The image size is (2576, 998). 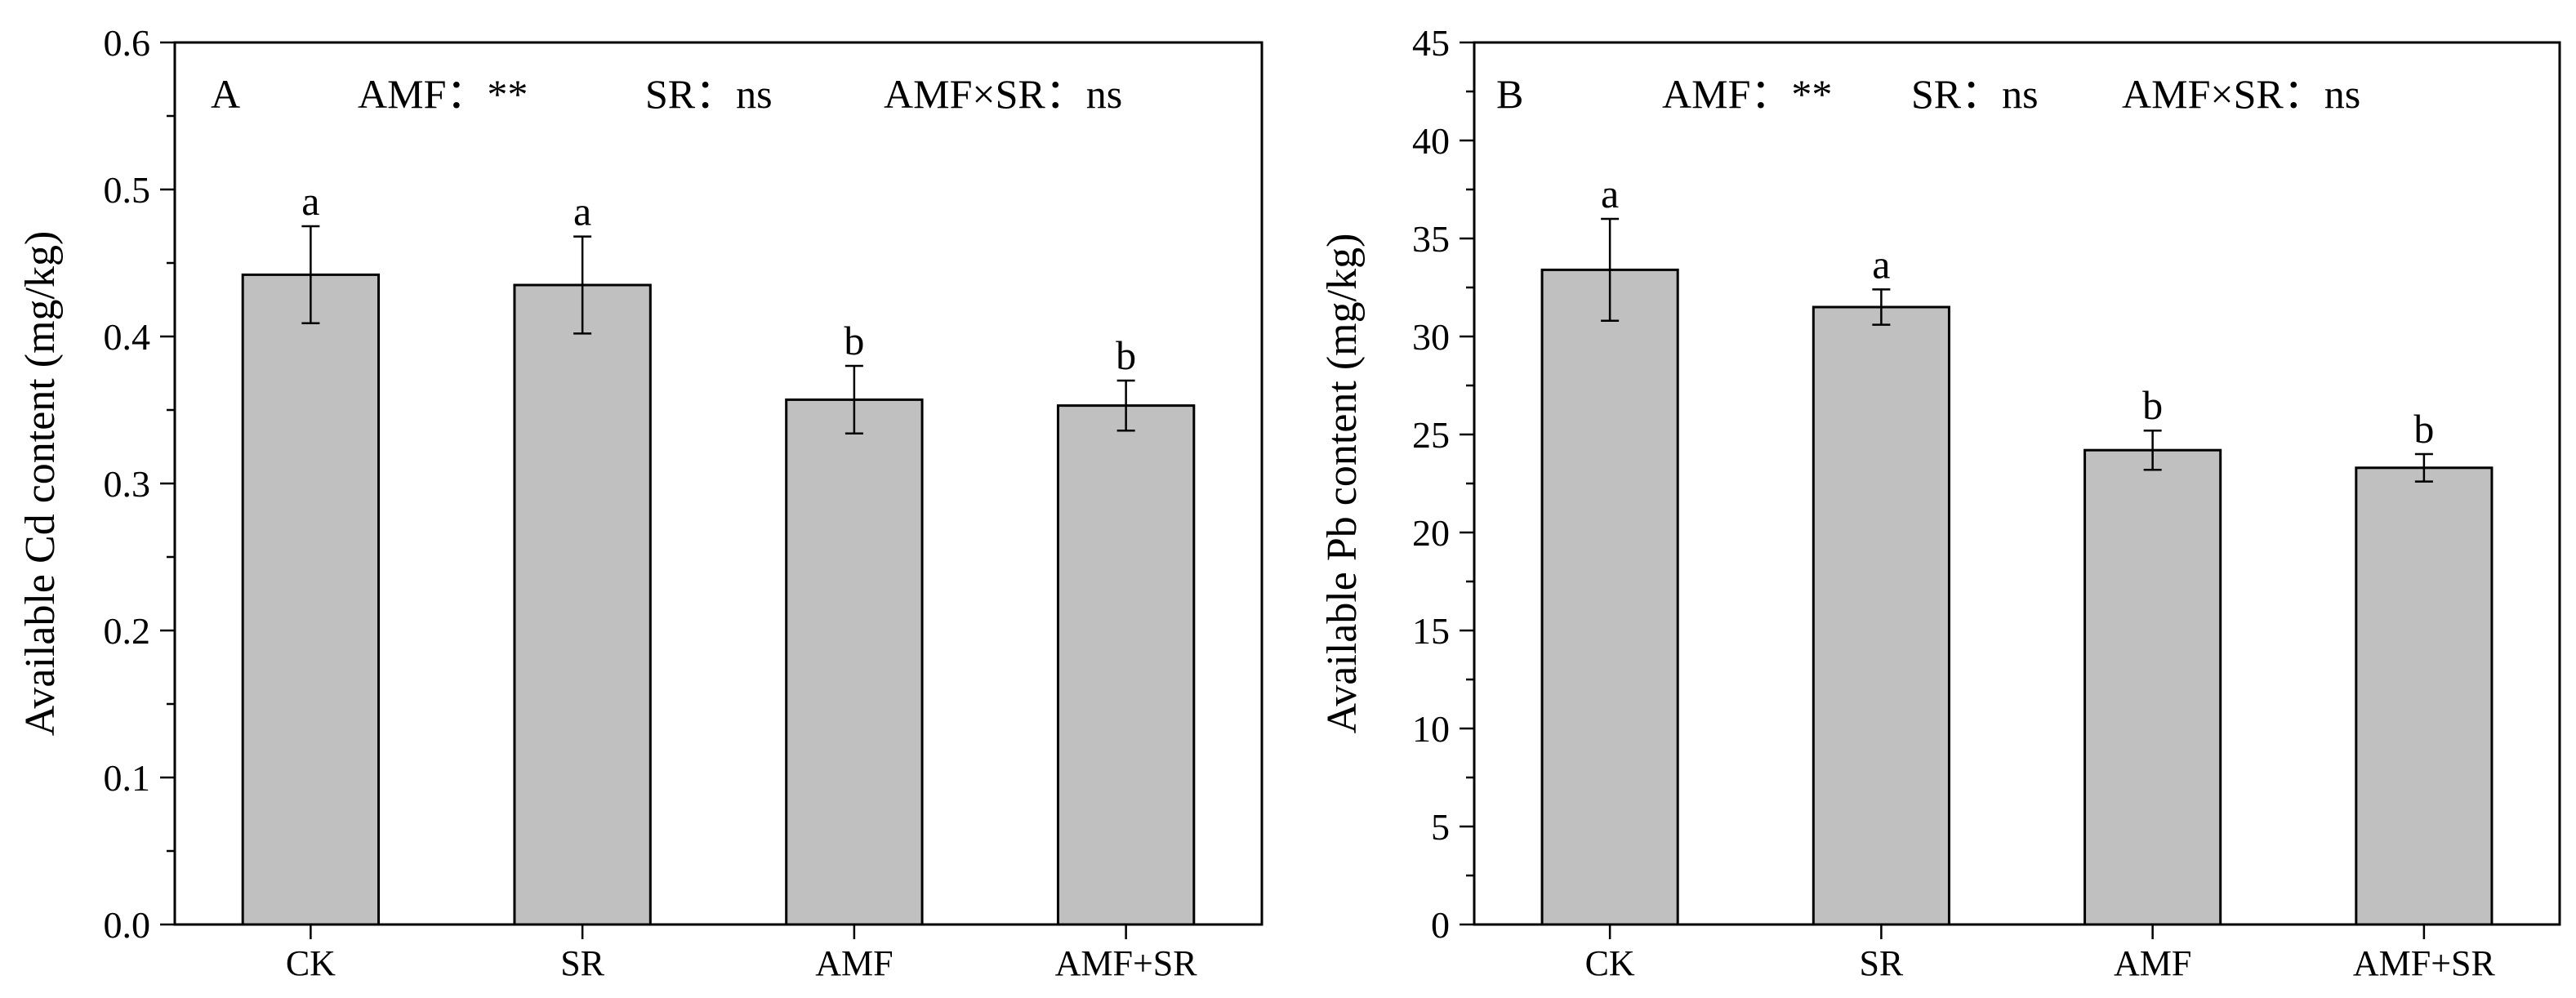 I want to click on y-tick-label: 10, so click(x=1431, y=729).